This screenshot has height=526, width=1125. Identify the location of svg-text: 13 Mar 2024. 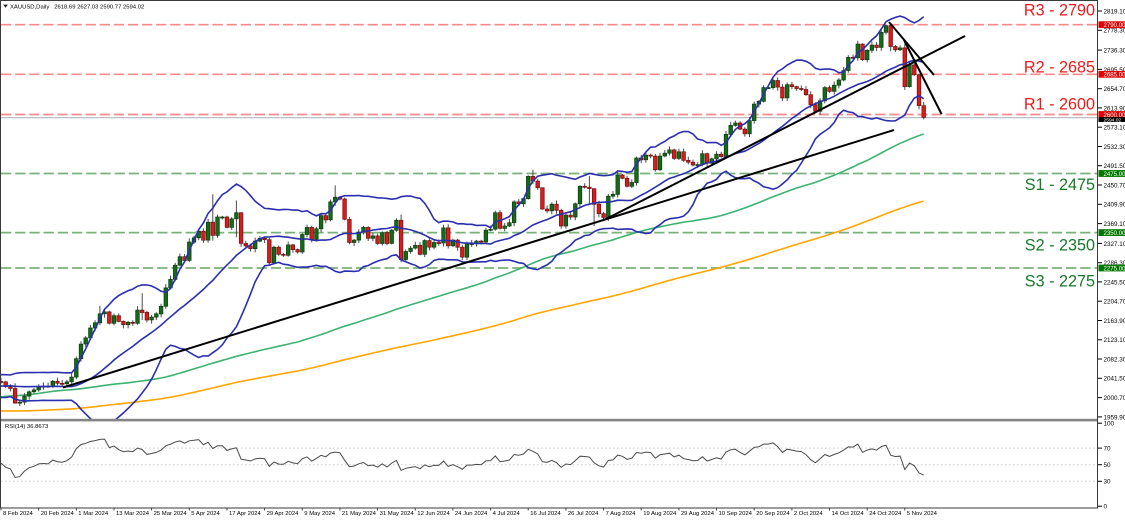
(133, 514).